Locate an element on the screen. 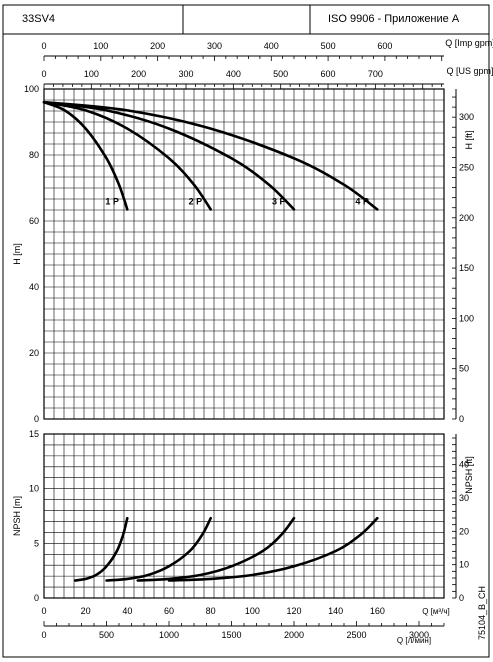  right-axis-label: NPSH [ft] is located at coordinates (469, 475).